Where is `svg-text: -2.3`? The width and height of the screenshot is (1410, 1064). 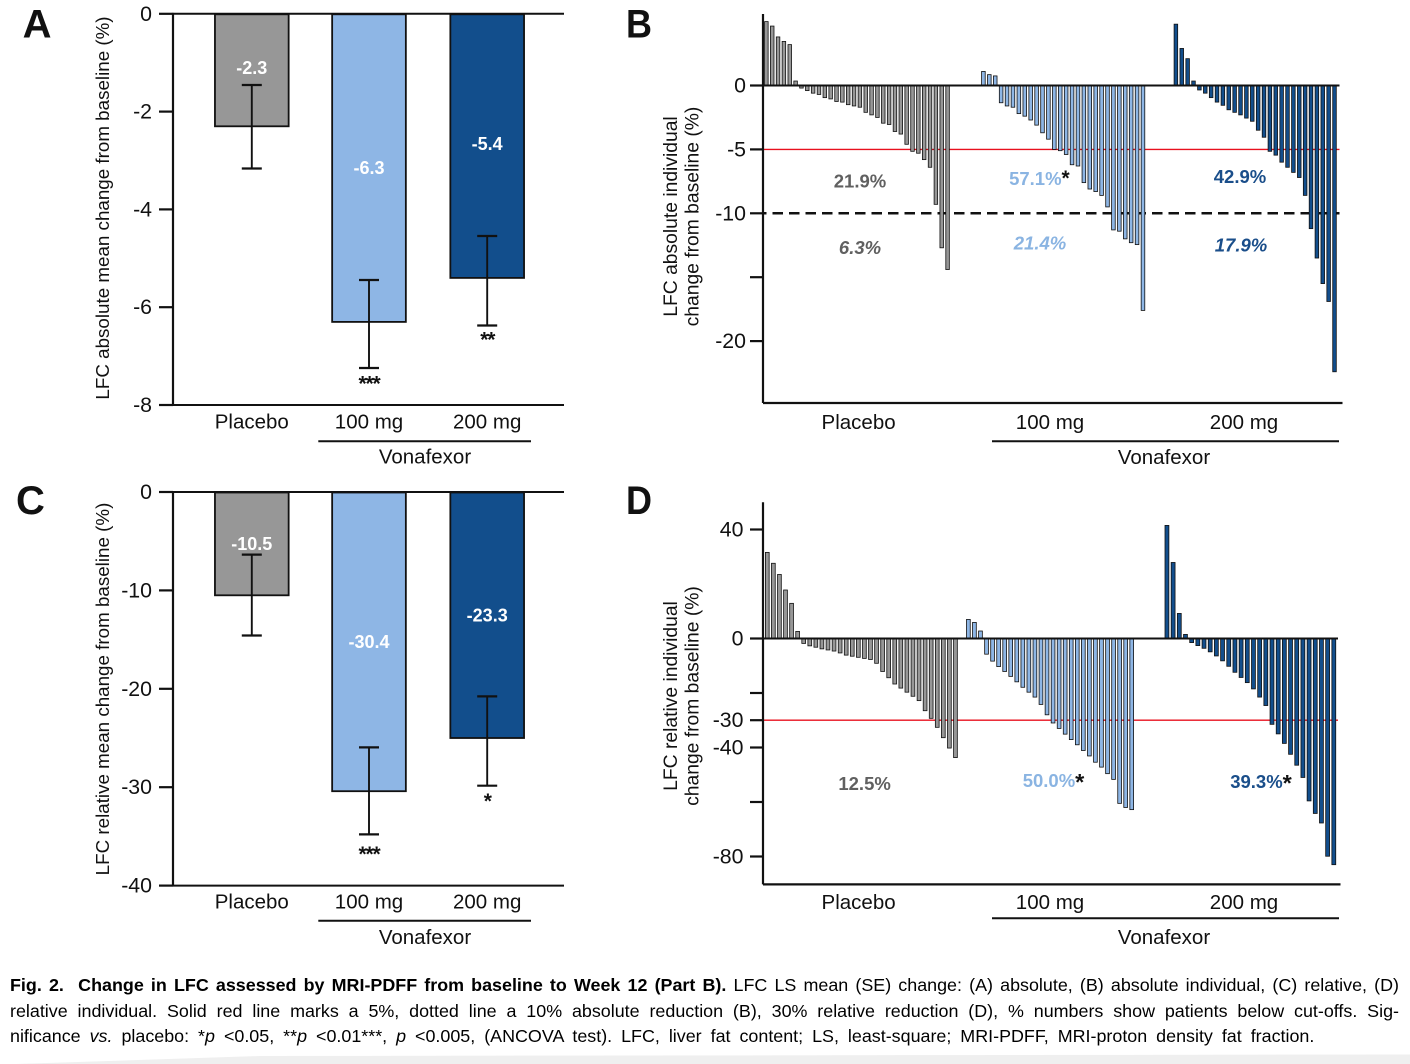
svg-text: -2.3 is located at coordinates (251, 68).